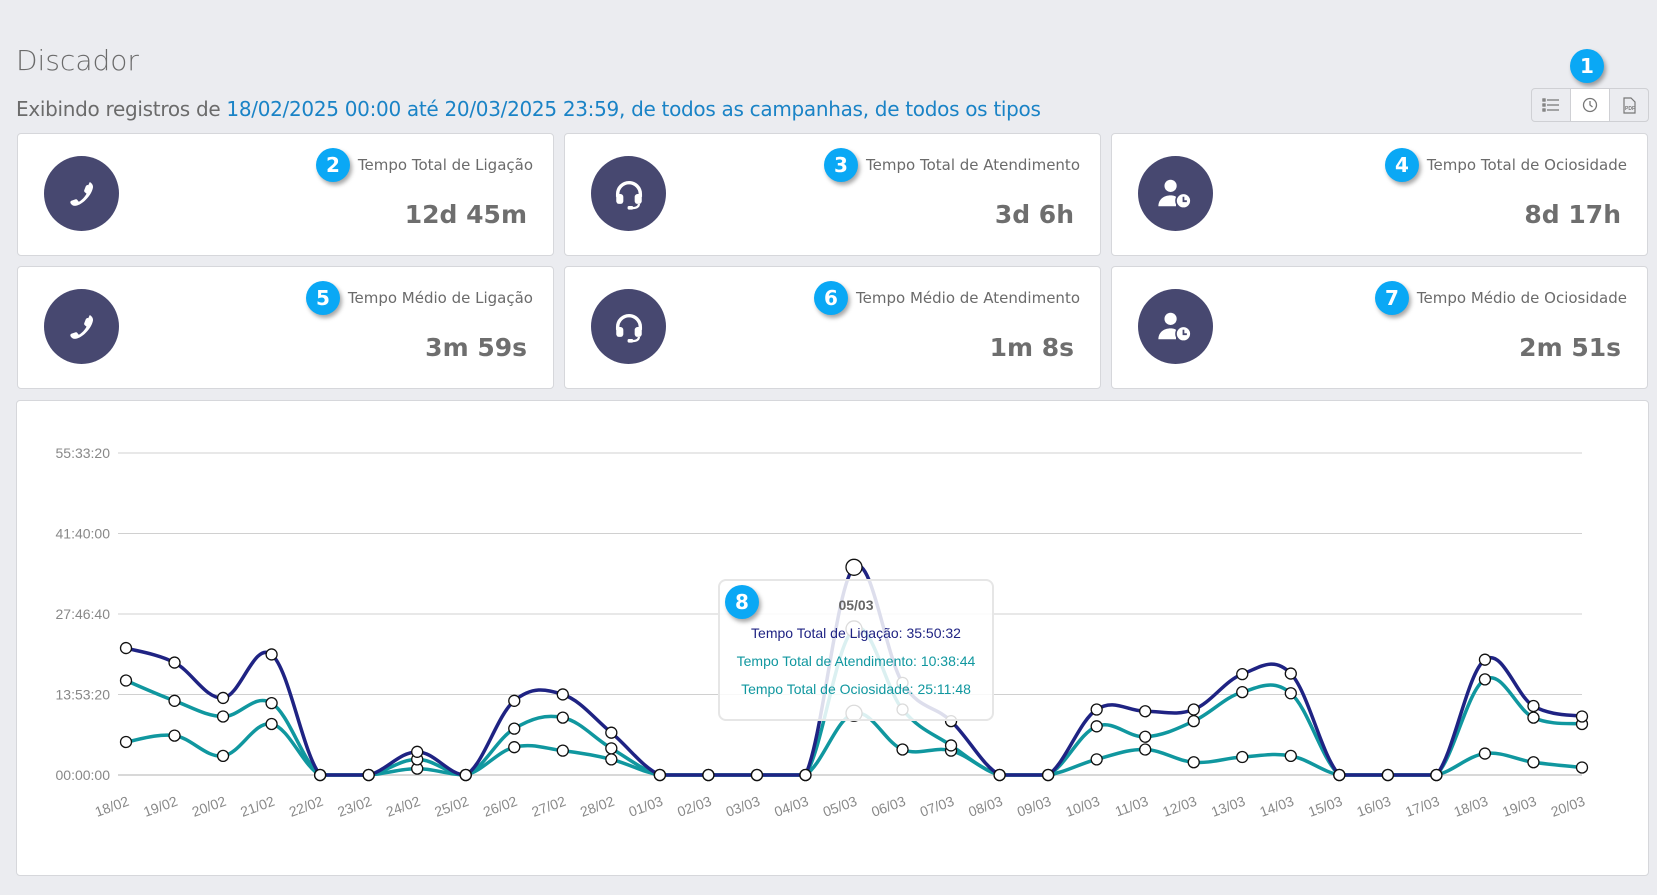  What do you see at coordinates (856, 633) in the screenshot?
I see `tooltip-ligacao: Tempo Total de Ligação: 35:50:32` at bounding box center [856, 633].